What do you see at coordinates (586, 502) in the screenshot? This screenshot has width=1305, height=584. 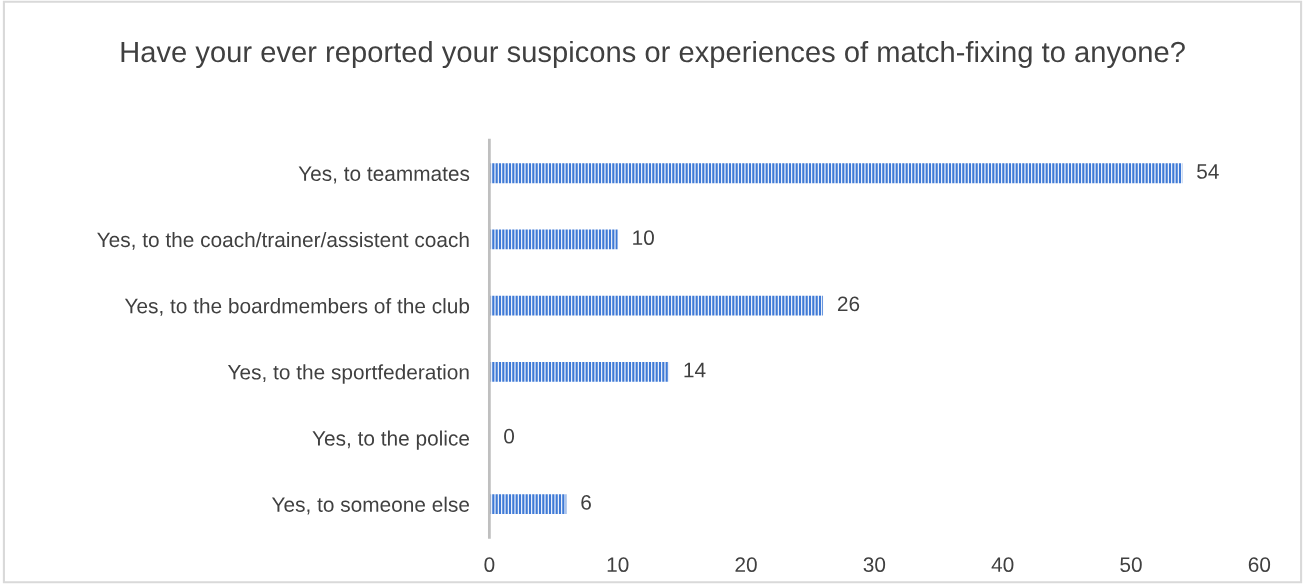 I see `data-label: 6` at bounding box center [586, 502].